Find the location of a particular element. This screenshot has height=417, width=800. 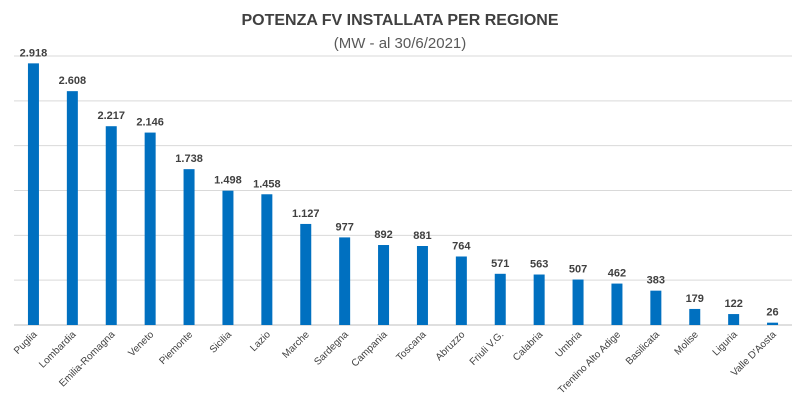

data-label: 1.498 is located at coordinates (228, 181).